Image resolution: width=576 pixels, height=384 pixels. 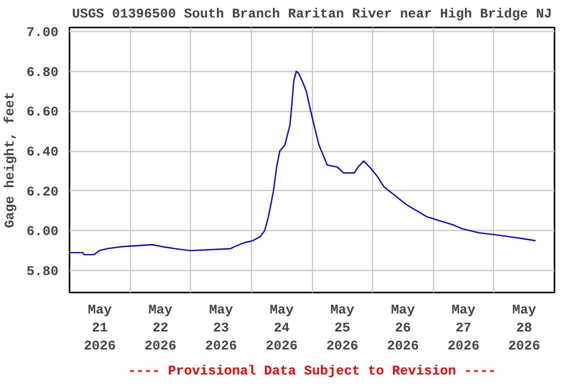 I want to click on y-tick-label: 6.80, so click(x=42, y=73).